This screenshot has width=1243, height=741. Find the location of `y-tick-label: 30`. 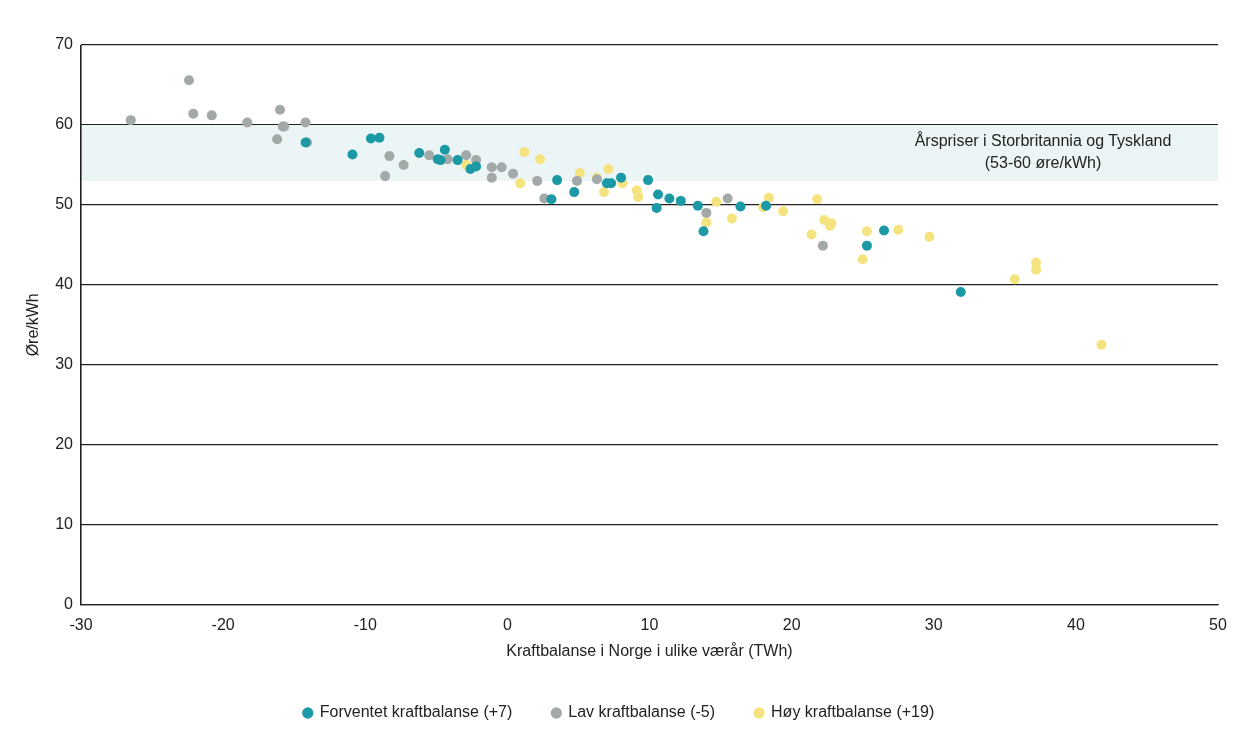

y-tick-label: 30 is located at coordinates (64, 364).